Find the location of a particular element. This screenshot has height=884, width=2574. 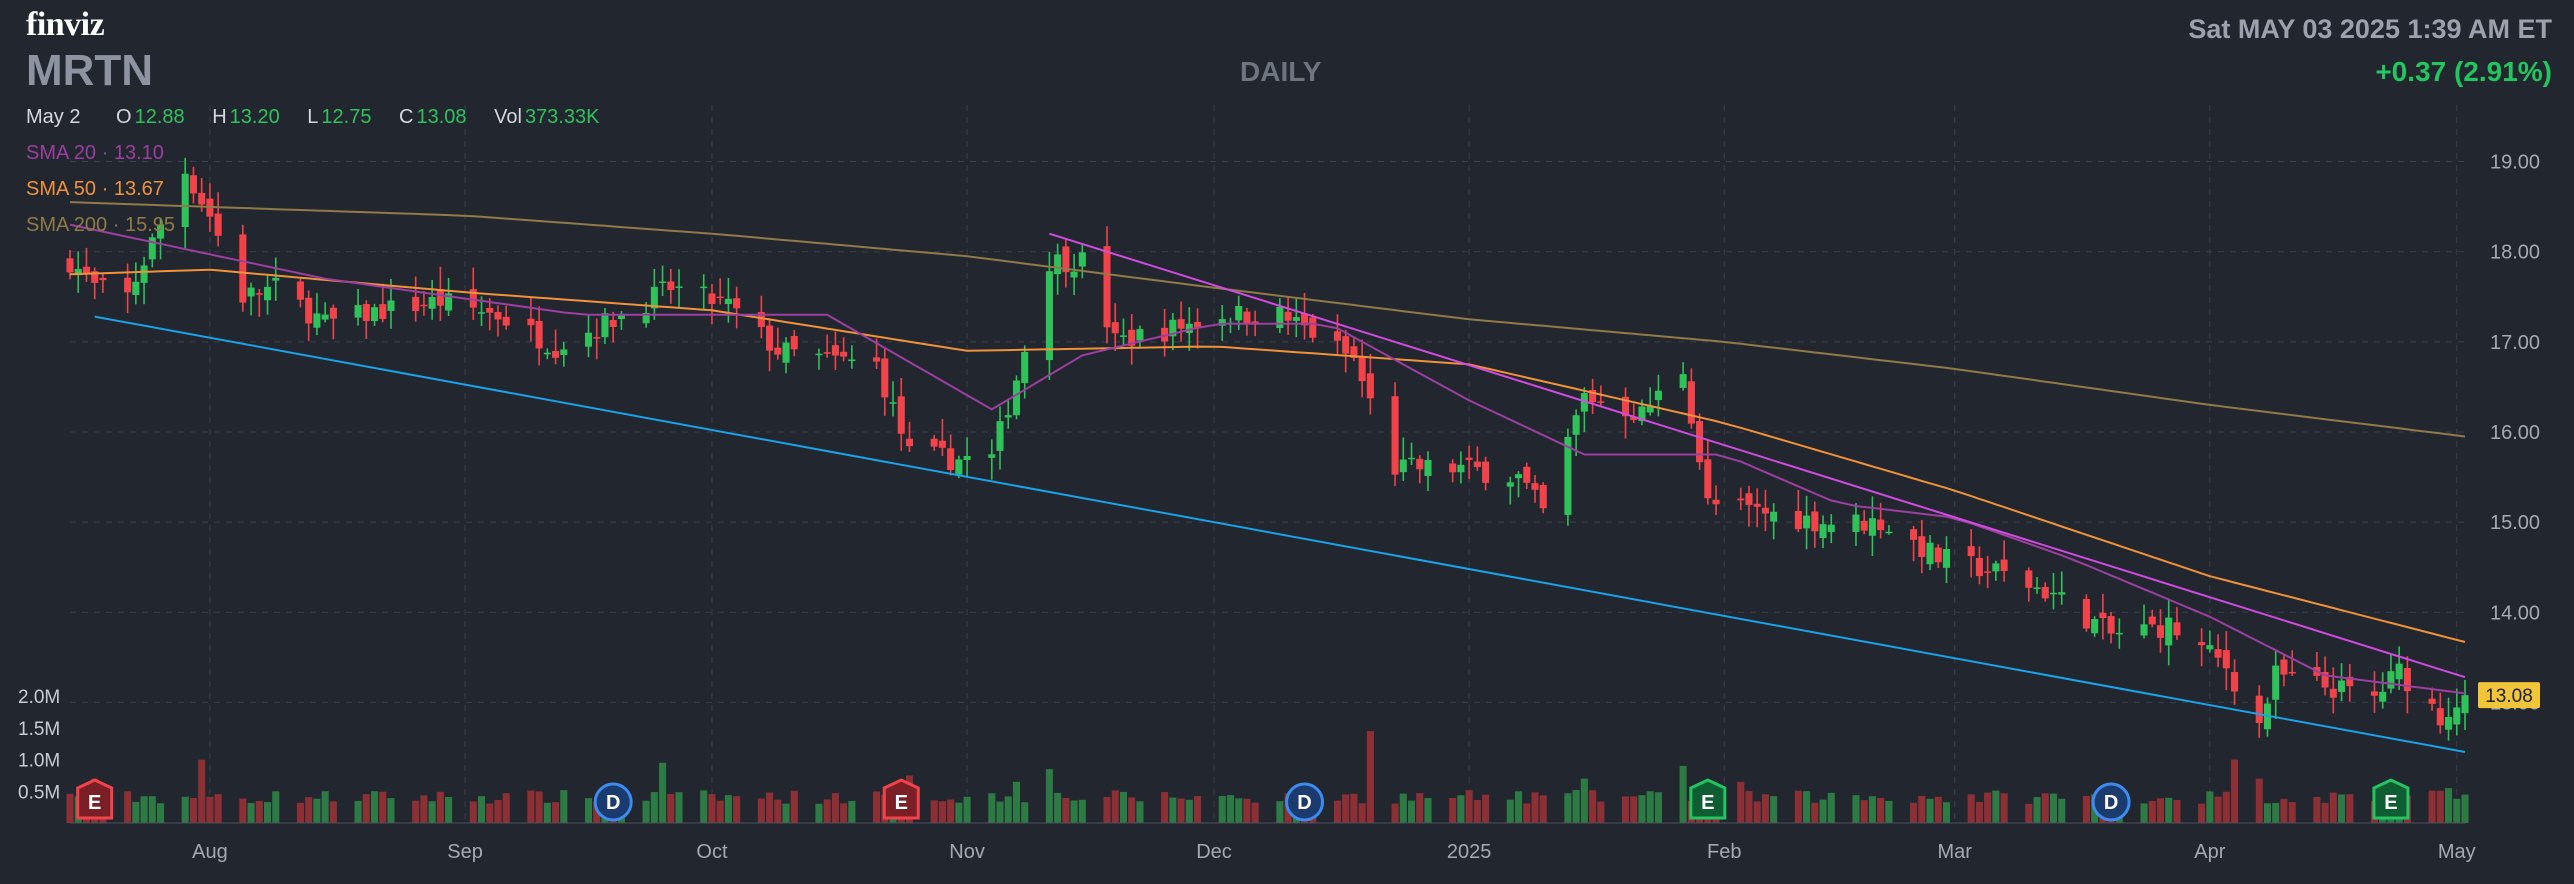

price-tick-label: 15.00 is located at coordinates (2515, 523).